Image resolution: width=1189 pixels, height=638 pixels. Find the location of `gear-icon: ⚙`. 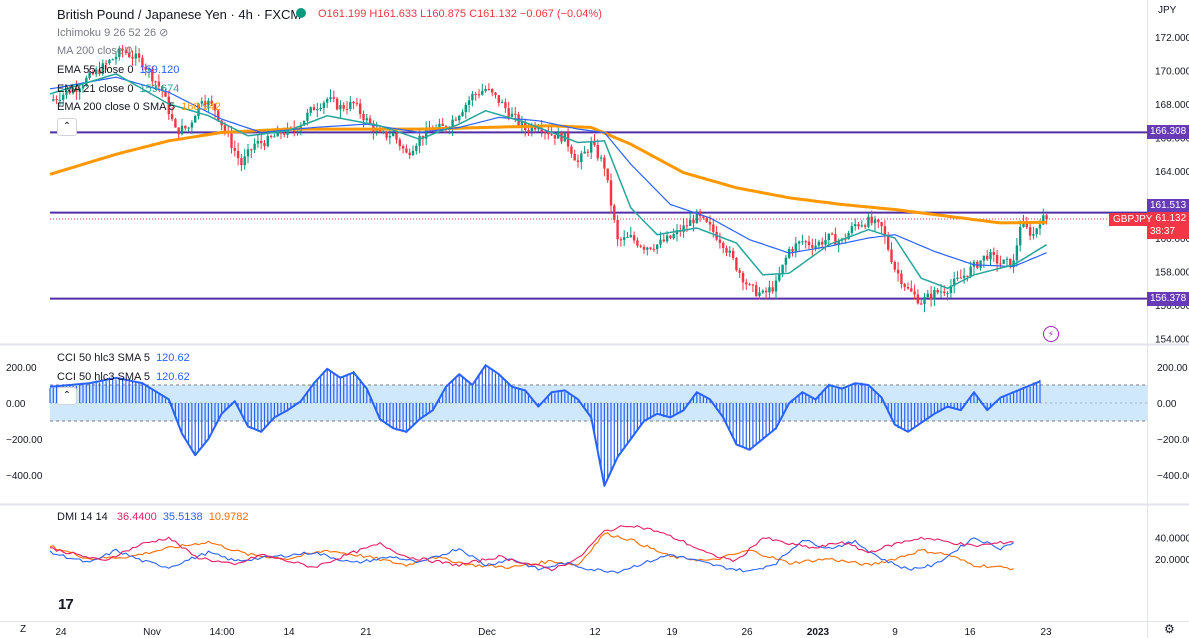

gear-icon: ⚙ is located at coordinates (1169, 629).